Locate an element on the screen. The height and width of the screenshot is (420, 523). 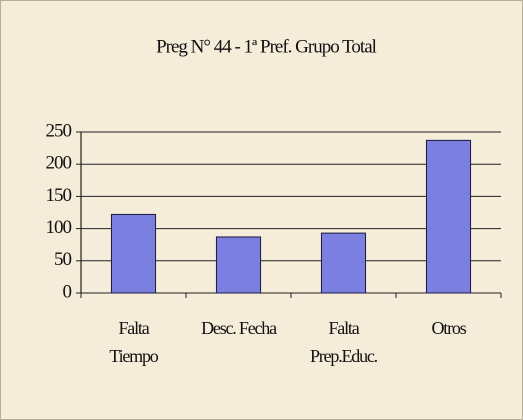
x-tick-label: Otros is located at coordinates (449, 328).